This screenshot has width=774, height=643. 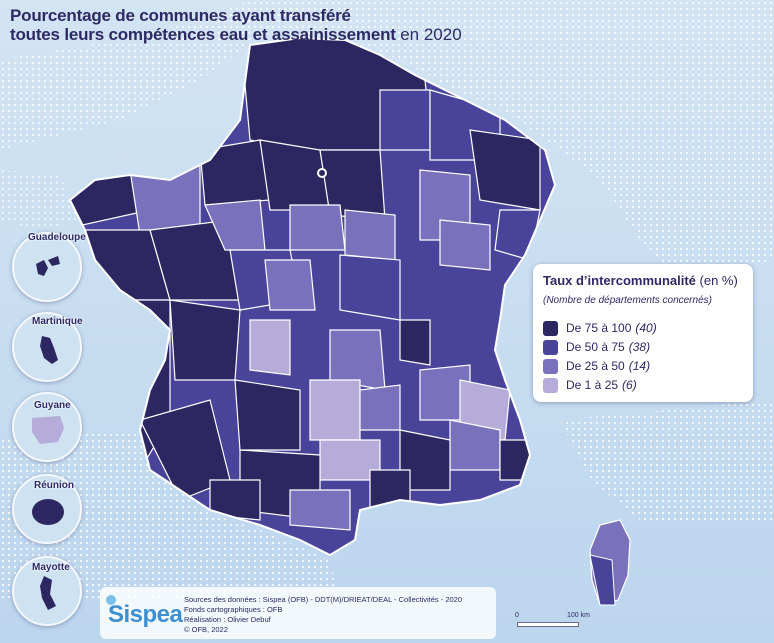 What do you see at coordinates (233, 609) in the screenshot?
I see `credit-fonds: Fonds cartographiques : OFB` at bounding box center [233, 609].